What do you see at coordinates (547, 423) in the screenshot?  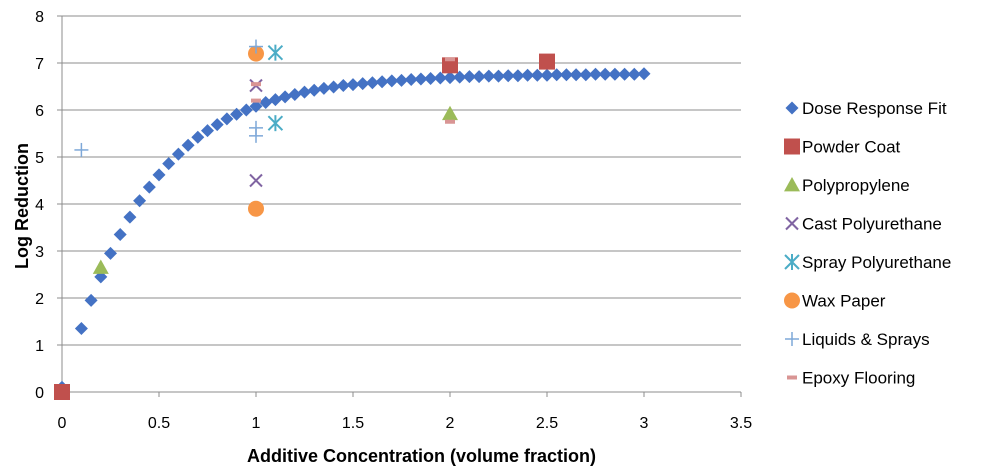 I see `x-tick-label: 2.5` at bounding box center [547, 423].